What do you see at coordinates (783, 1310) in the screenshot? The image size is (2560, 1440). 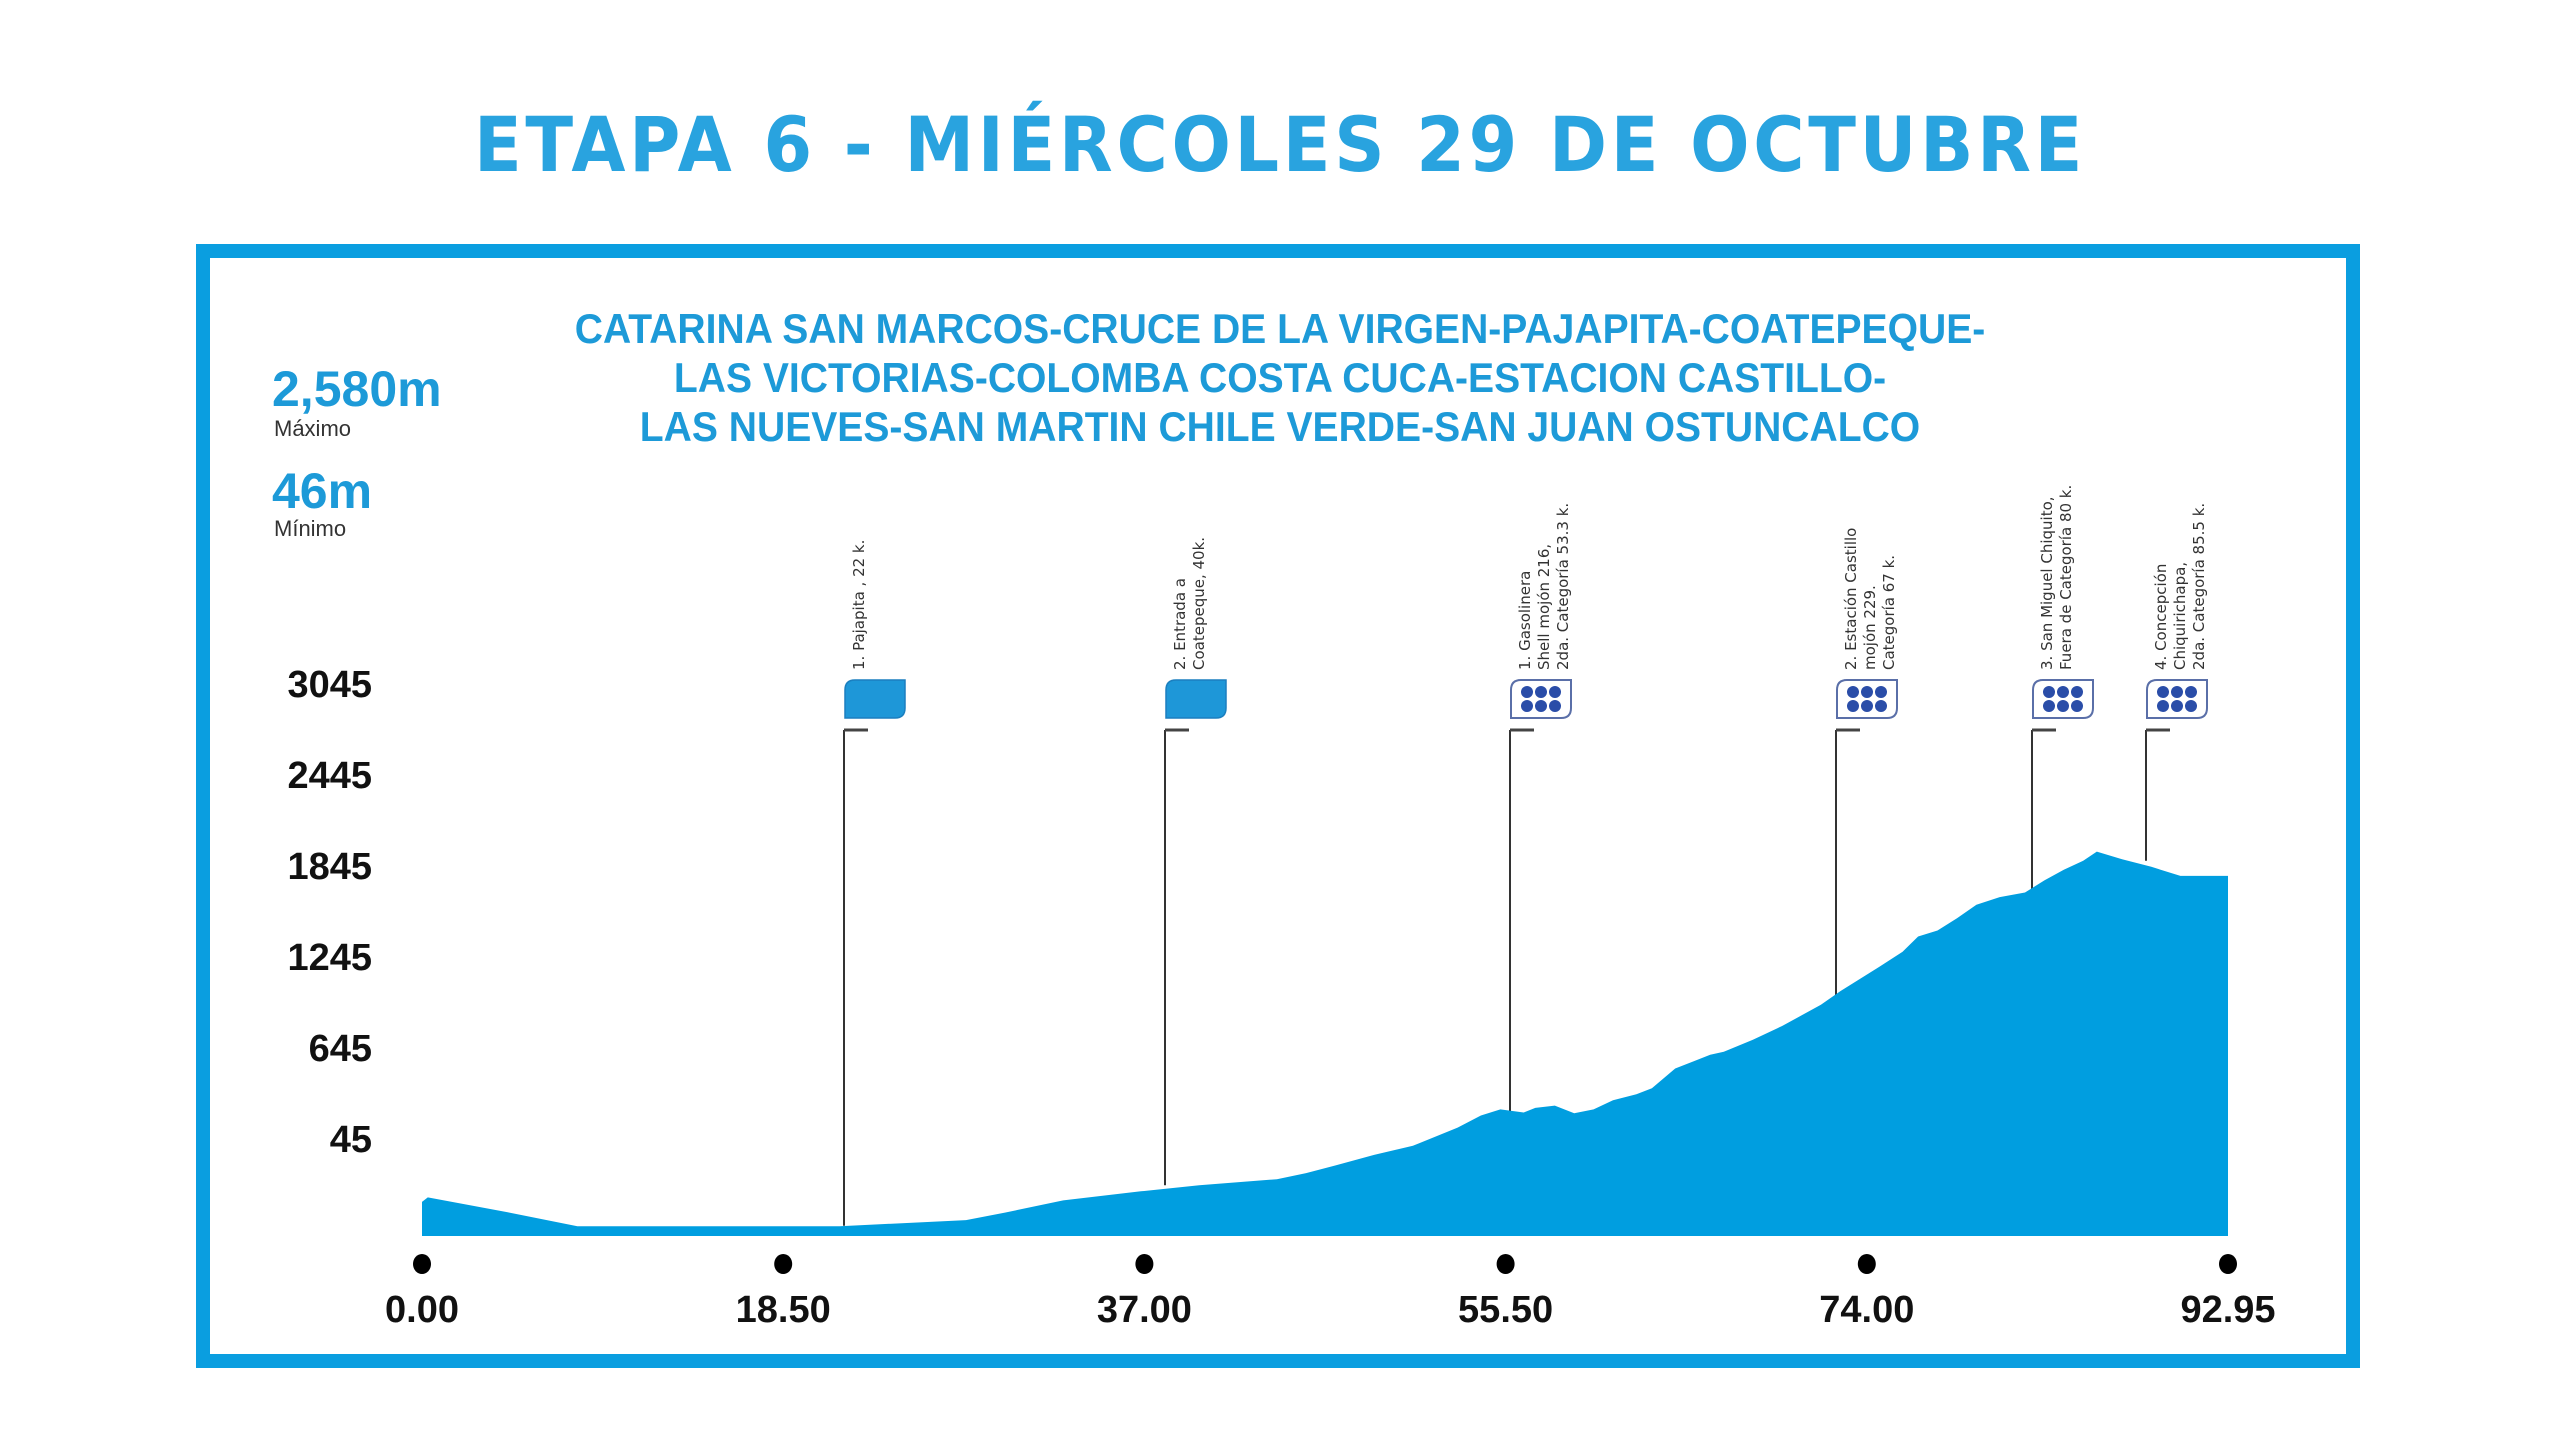 I see `x-tick-label: 18.50` at bounding box center [783, 1310].